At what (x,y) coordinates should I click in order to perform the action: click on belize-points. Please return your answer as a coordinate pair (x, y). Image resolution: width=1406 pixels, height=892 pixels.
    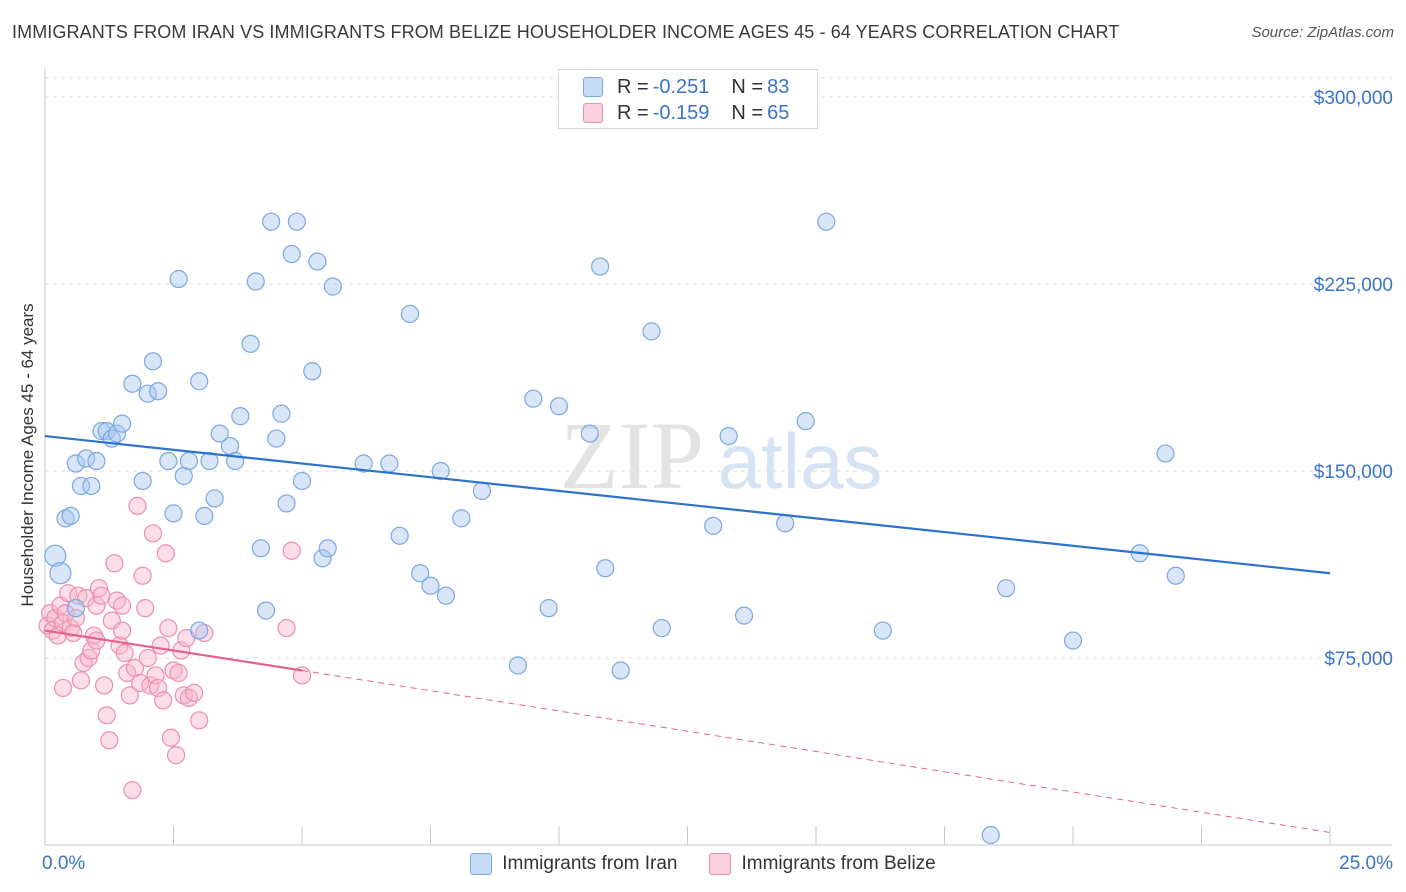
    Looking at the image, I should click on (175, 648).